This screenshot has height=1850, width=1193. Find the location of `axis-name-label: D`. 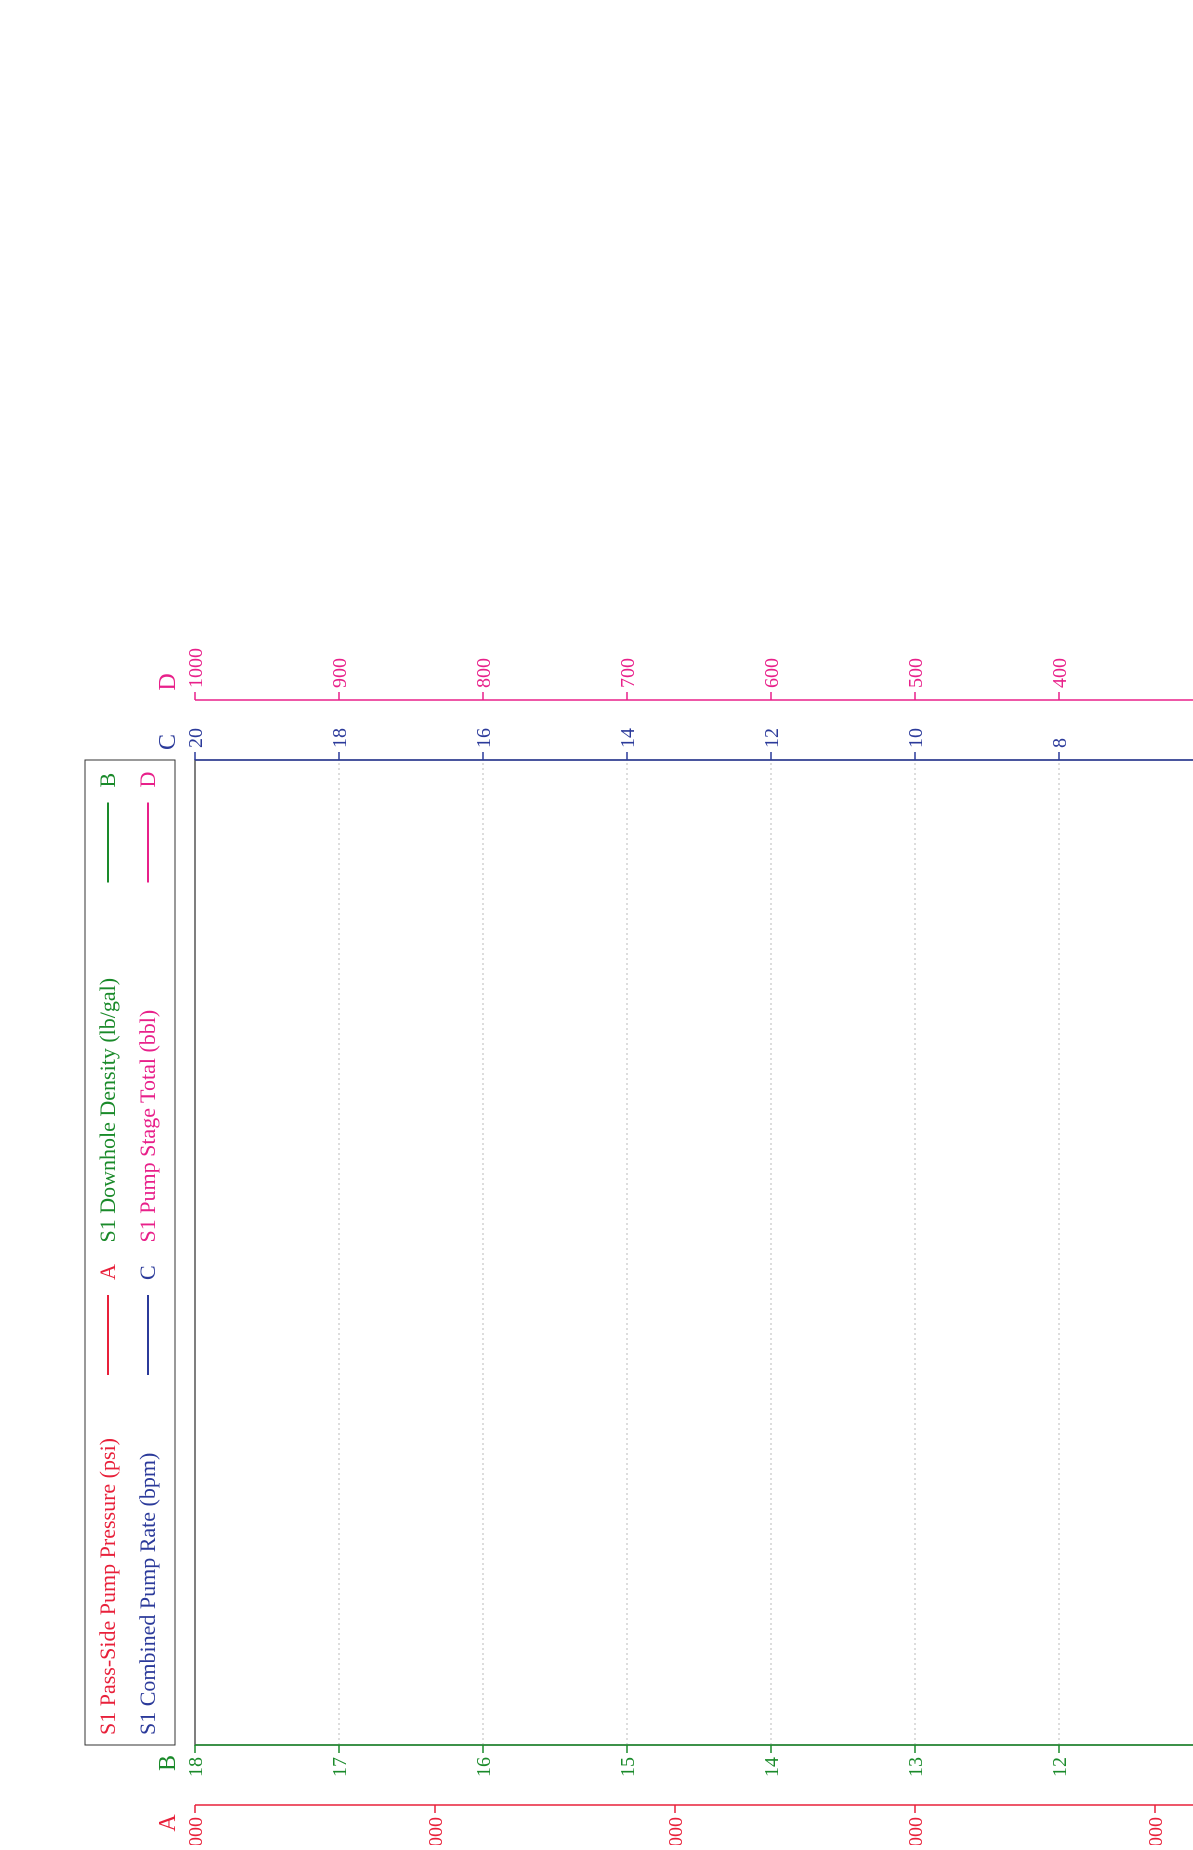

axis-name-label: D is located at coordinates (168, 681).